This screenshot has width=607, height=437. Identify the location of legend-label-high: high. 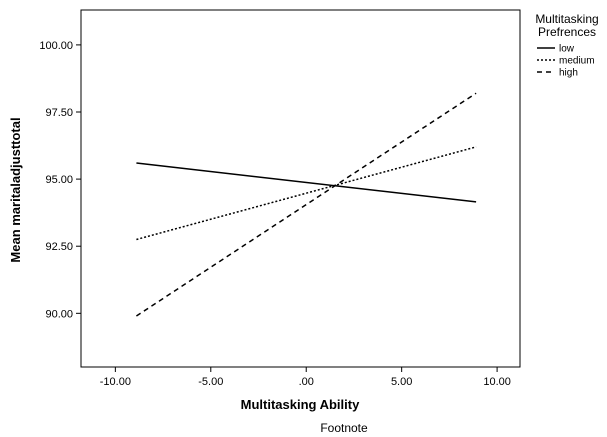
(568, 73).